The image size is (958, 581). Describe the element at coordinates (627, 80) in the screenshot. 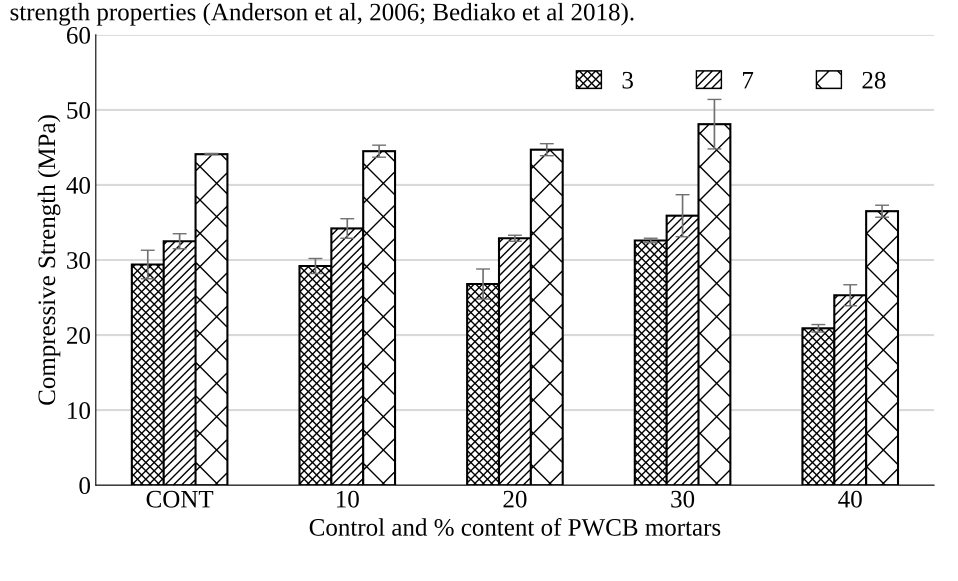

I see `legend-label: 3` at that location.